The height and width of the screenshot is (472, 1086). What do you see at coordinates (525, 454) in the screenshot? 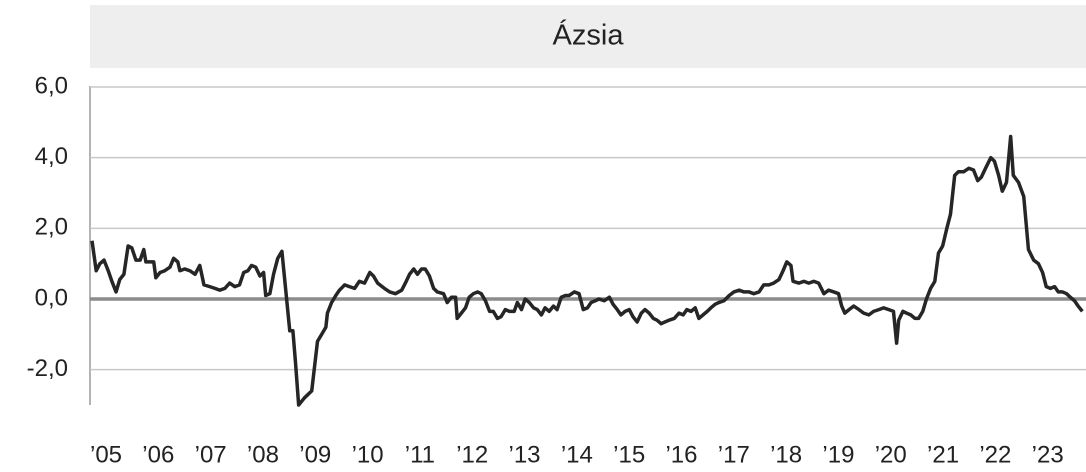
I see `x-tick-label: ’13` at bounding box center [525, 454].